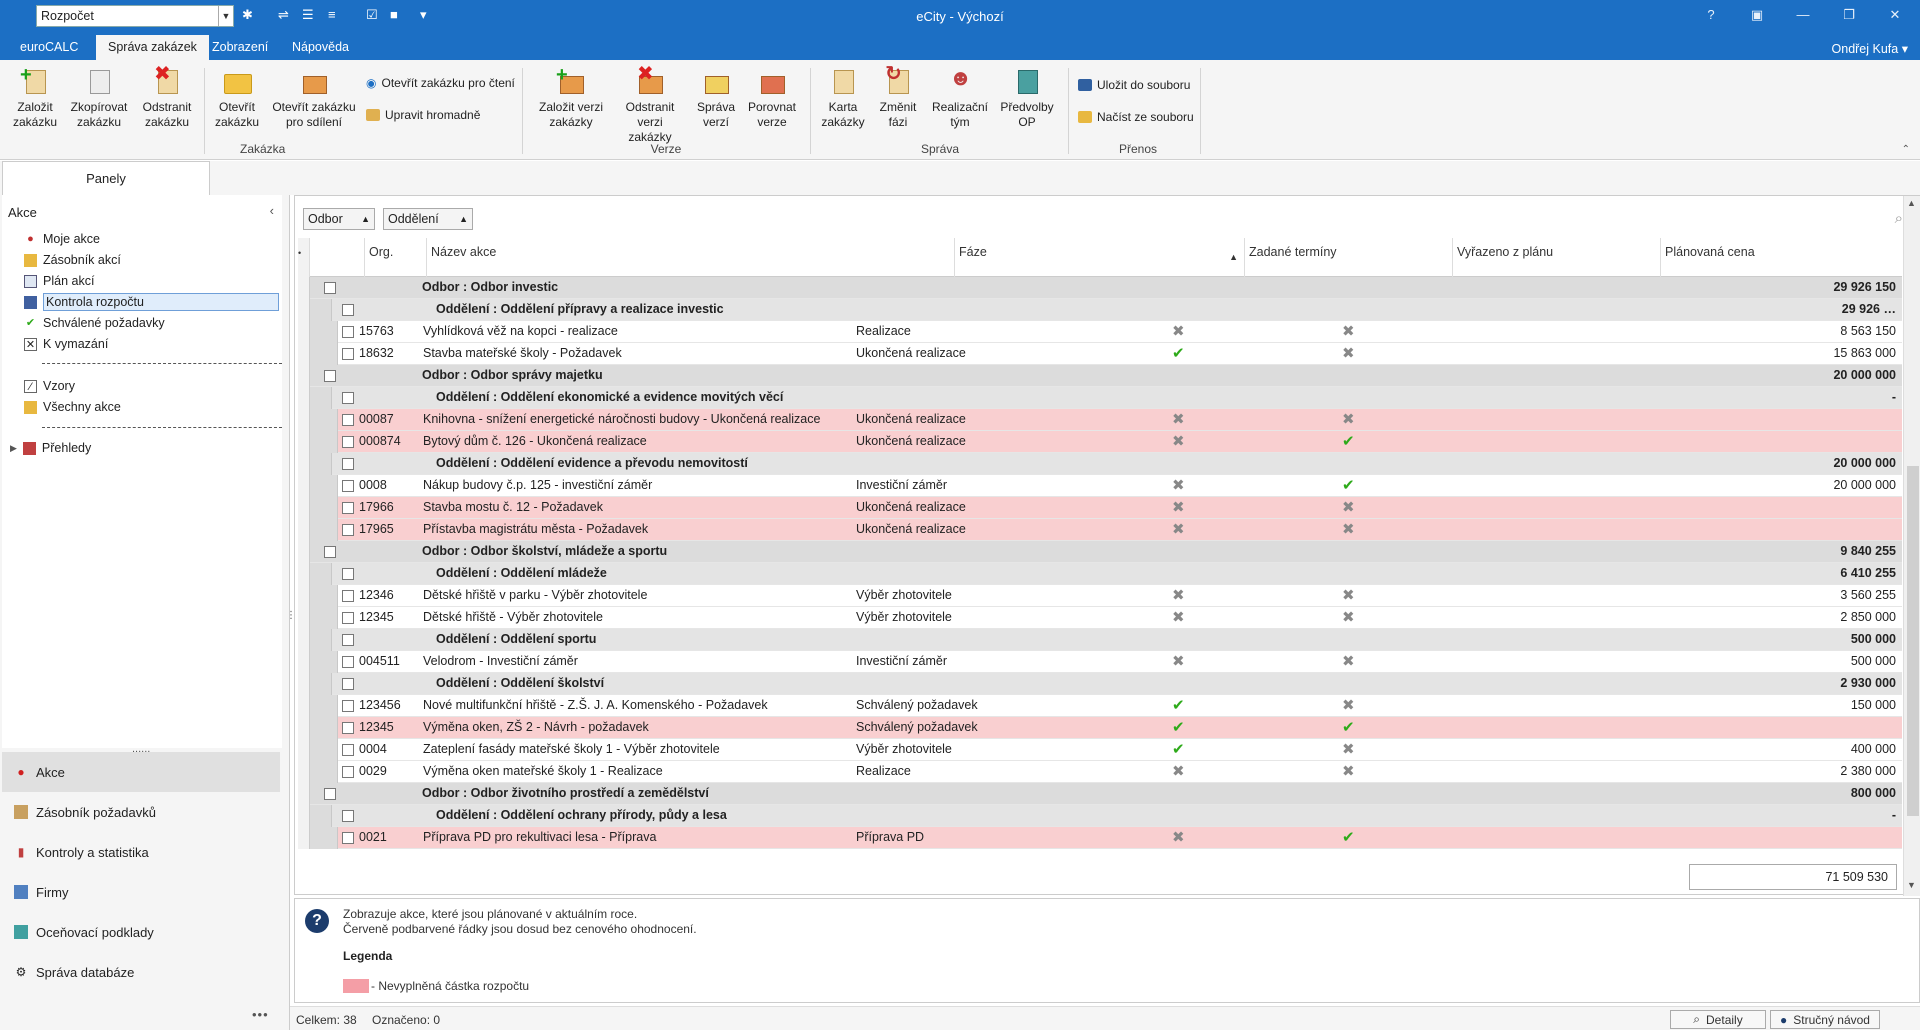  Describe the element at coordinates (154, 260) in the screenshot. I see `sidebar-item-zasobnik-akci: Zásobník akcí` at that location.